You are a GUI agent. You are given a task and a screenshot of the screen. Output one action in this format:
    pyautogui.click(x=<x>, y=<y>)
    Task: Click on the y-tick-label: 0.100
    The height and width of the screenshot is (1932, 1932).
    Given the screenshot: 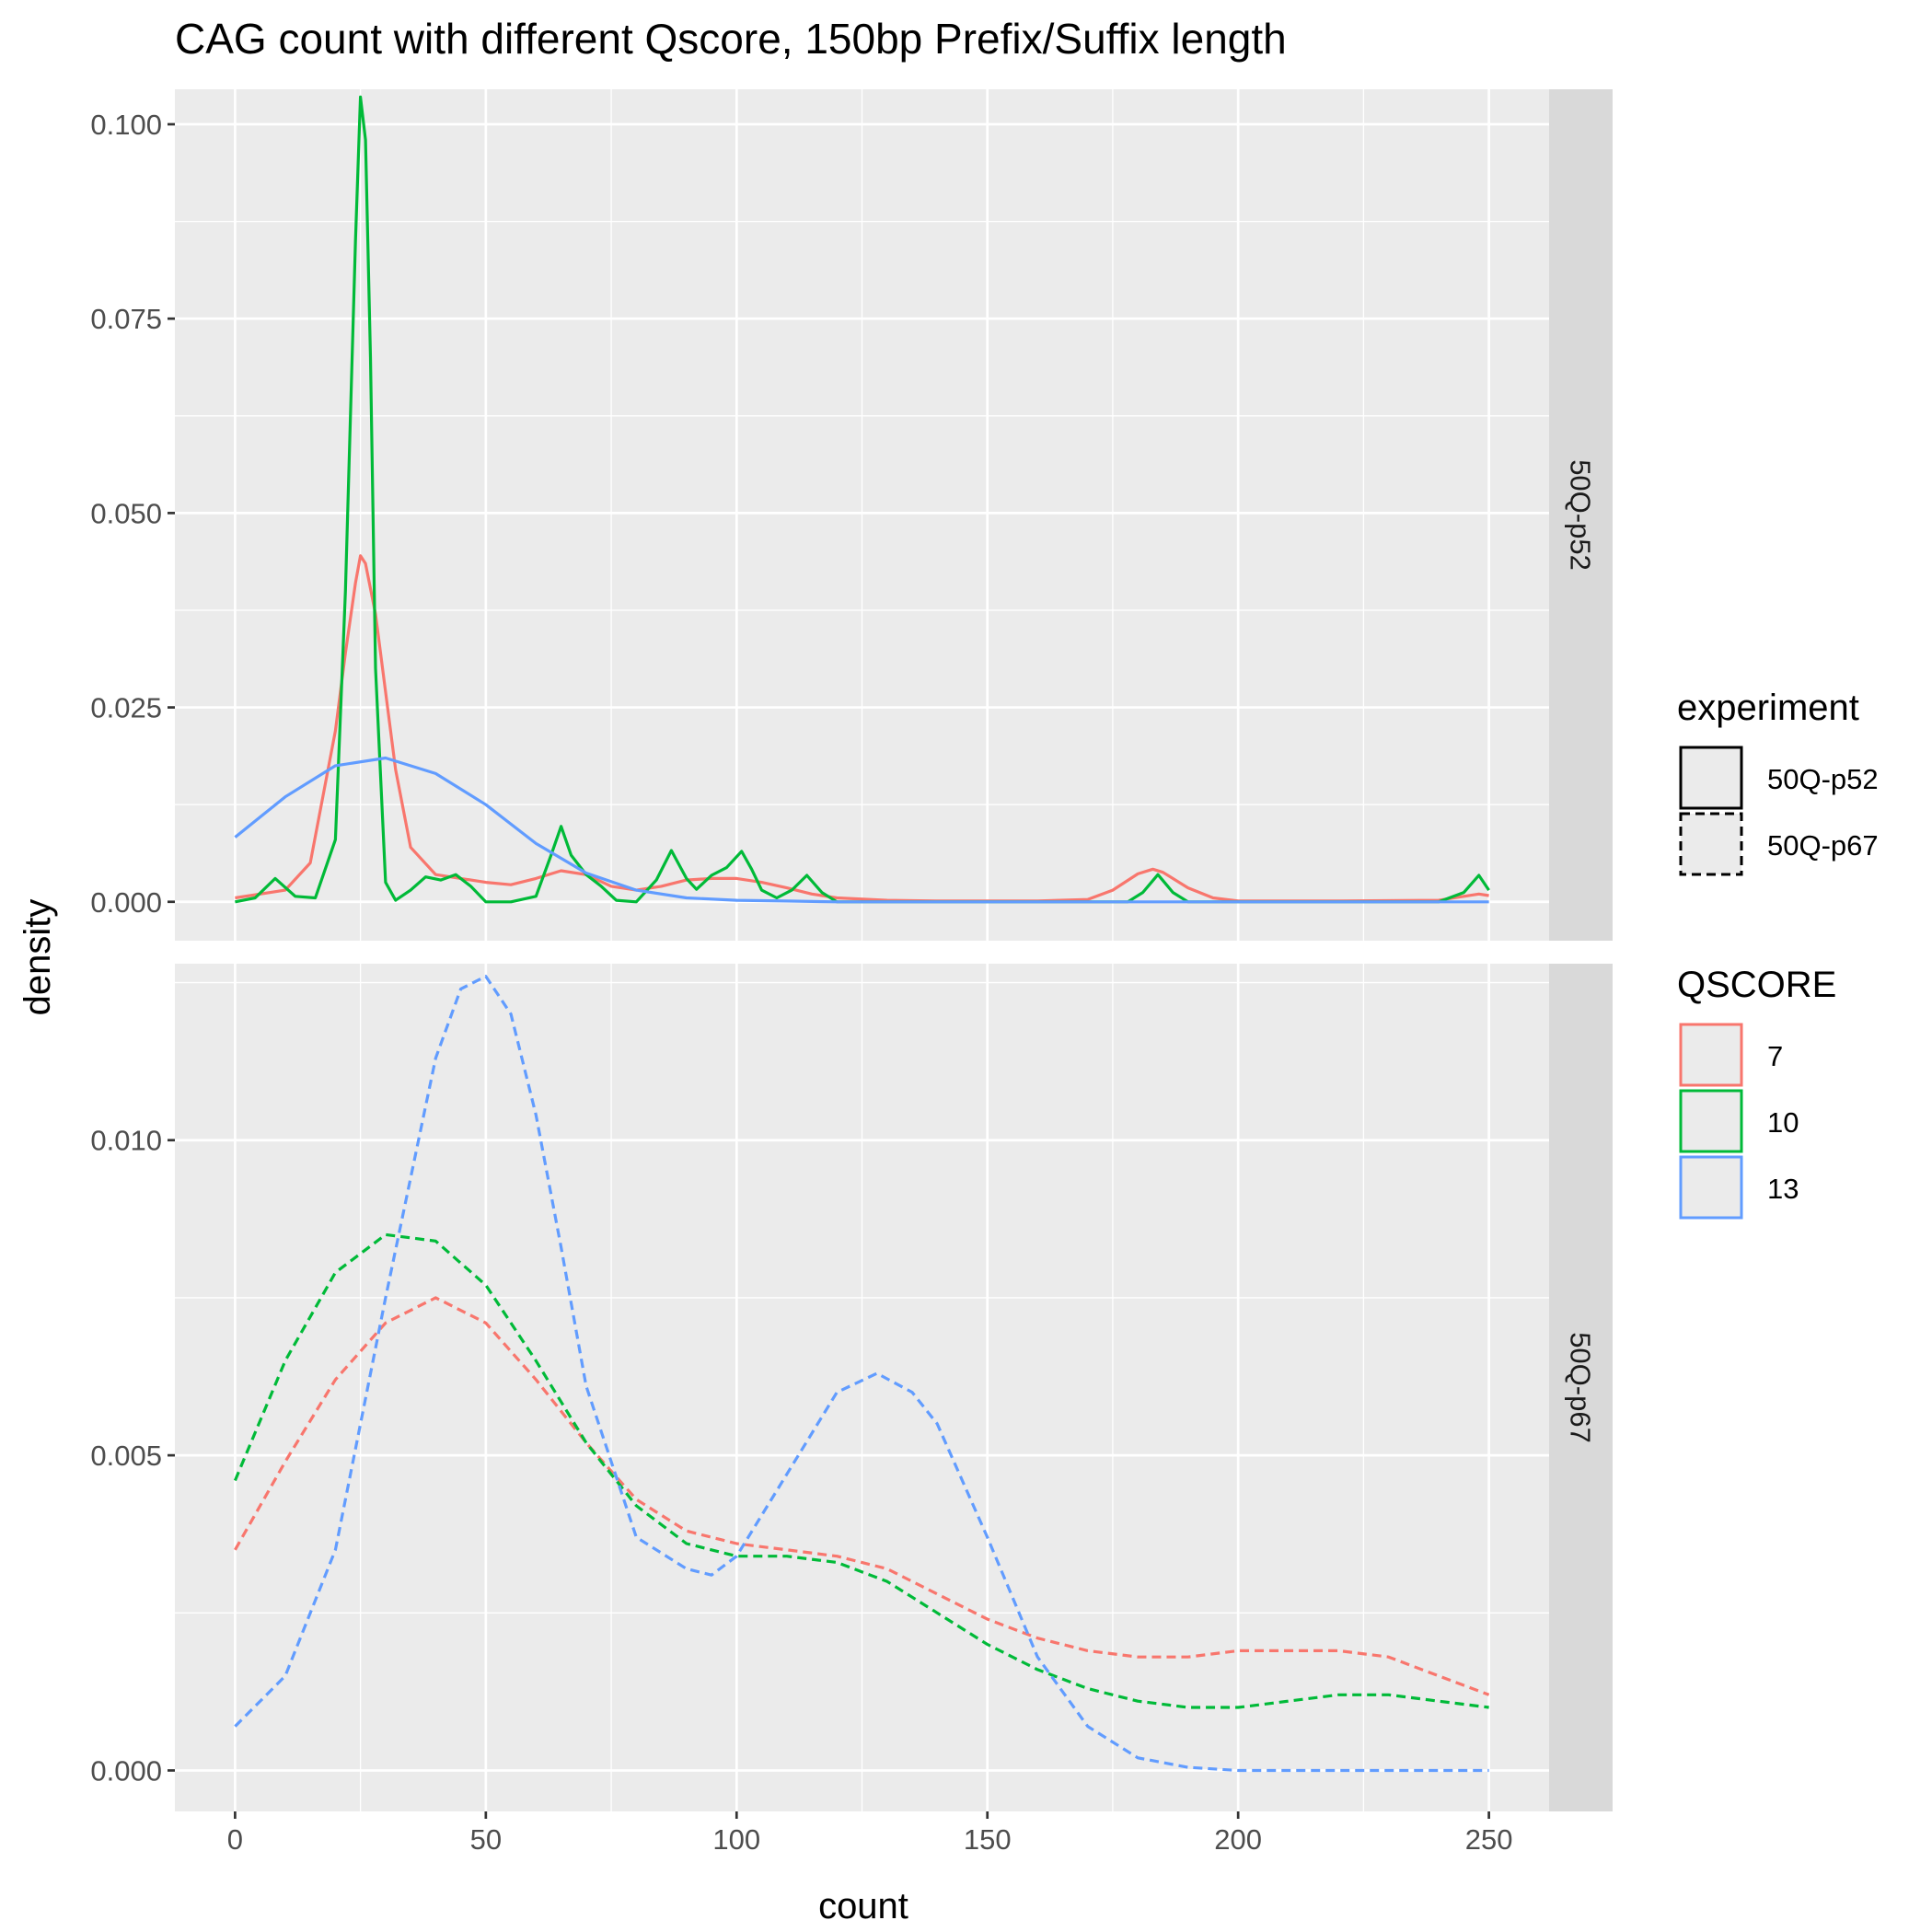 What is the action you would take?
    pyautogui.click(x=126, y=125)
    